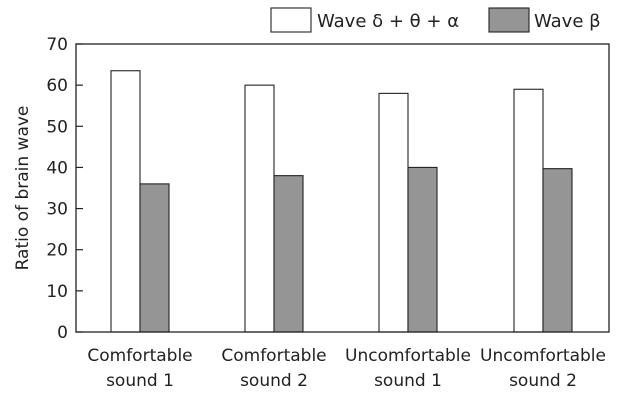  I want to click on y-tick-label: 40, so click(57, 168).